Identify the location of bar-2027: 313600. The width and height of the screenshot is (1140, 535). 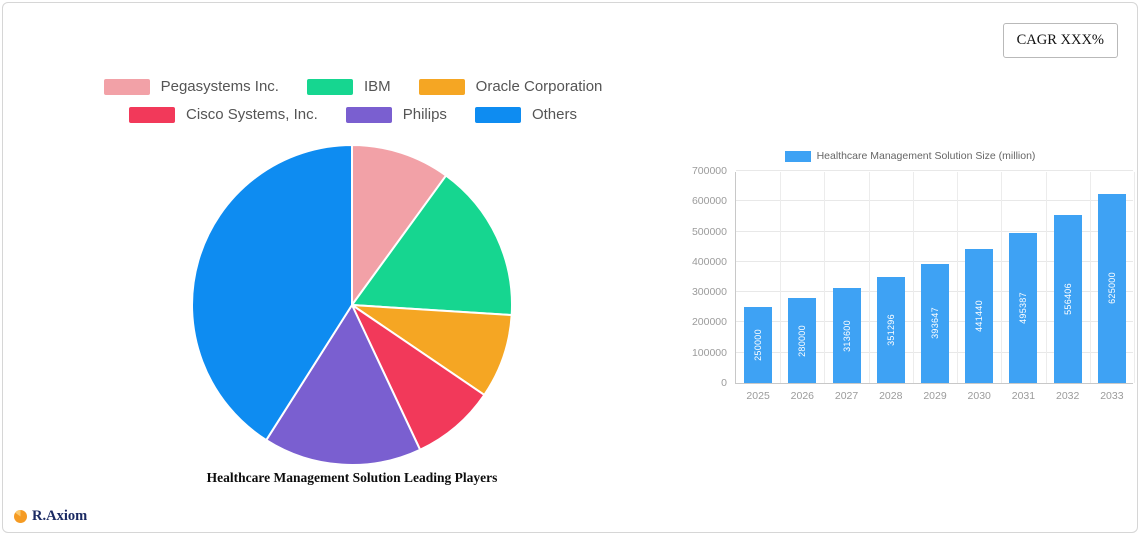
(846, 335).